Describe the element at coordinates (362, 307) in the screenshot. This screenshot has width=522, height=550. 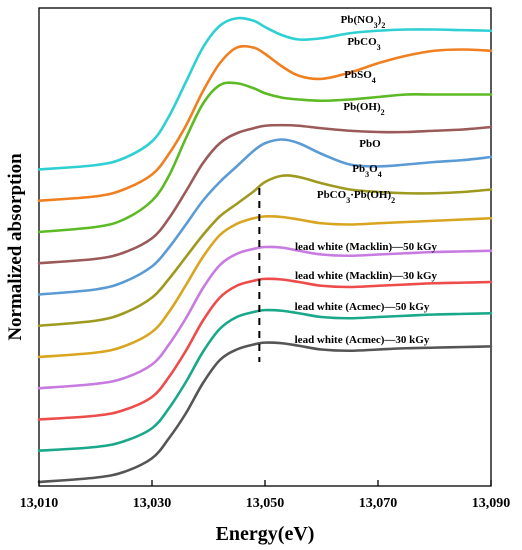
I see `series-label-2: lead white (Acmec)—50 kGy` at that location.